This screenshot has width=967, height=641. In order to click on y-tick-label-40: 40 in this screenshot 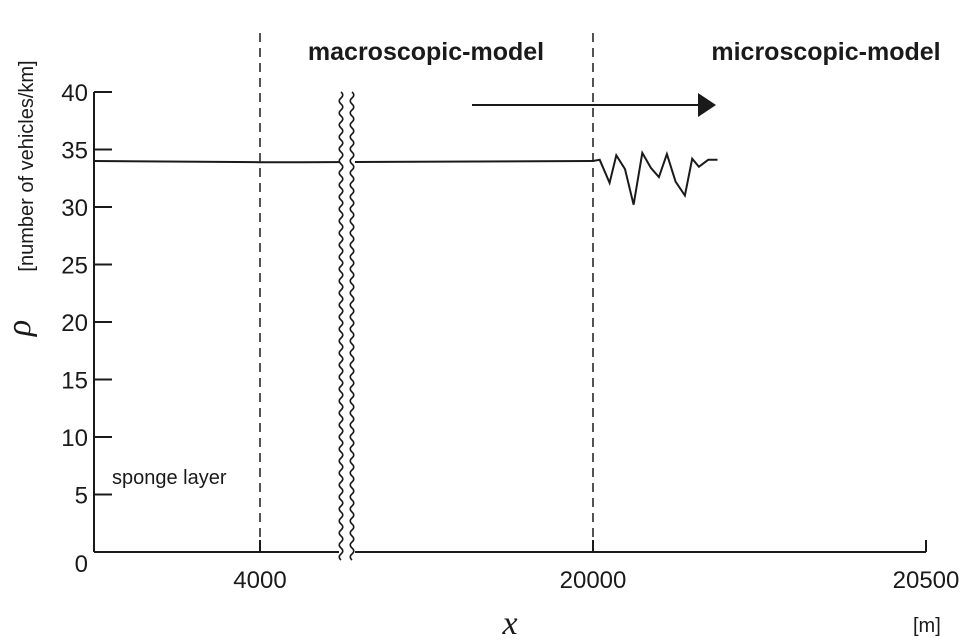, I will do `click(74, 93)`.